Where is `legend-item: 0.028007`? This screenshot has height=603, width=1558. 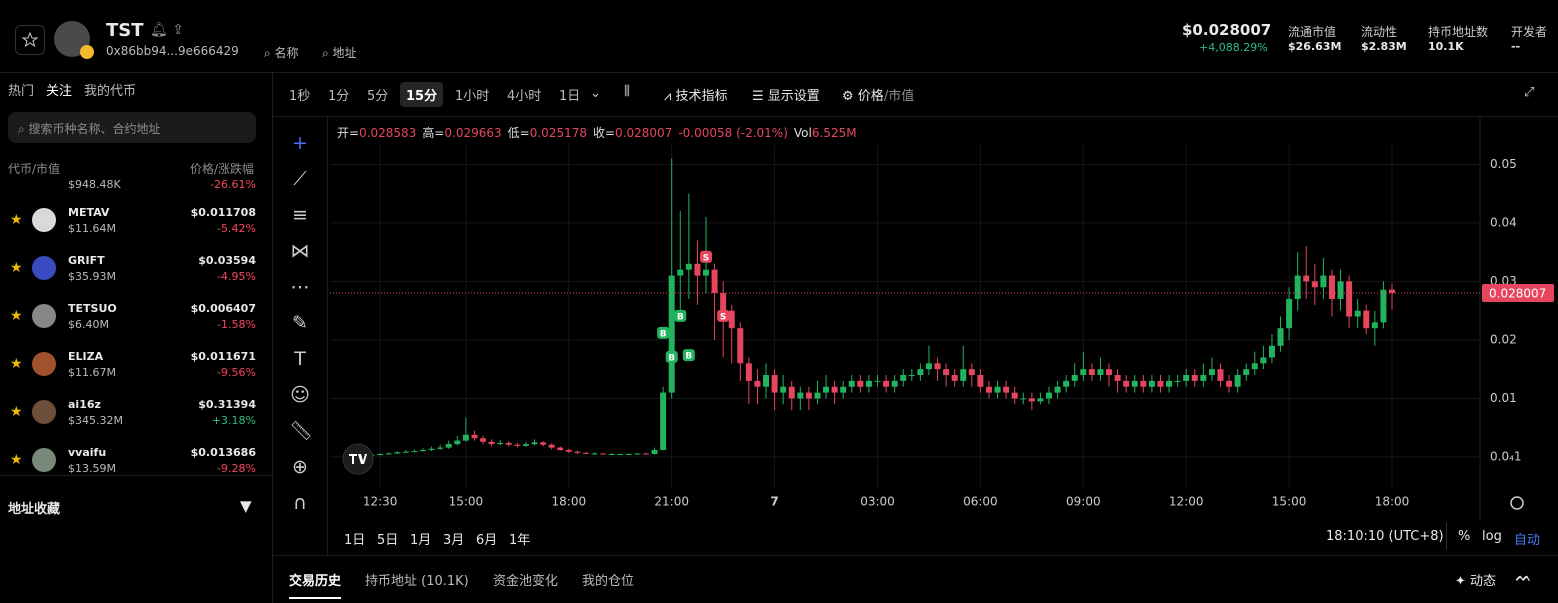 legend-item: 0.028007 is located at coordinates (643, 133).